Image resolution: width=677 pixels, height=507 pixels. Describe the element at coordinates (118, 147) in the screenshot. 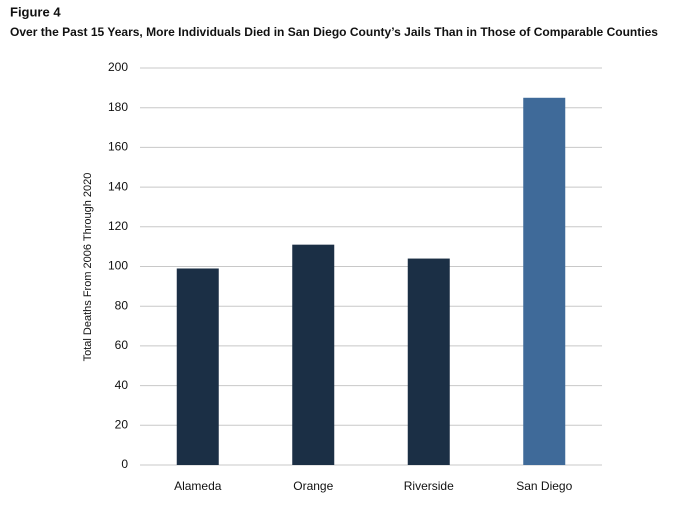

I see `y-tick-label: 160` at that location.